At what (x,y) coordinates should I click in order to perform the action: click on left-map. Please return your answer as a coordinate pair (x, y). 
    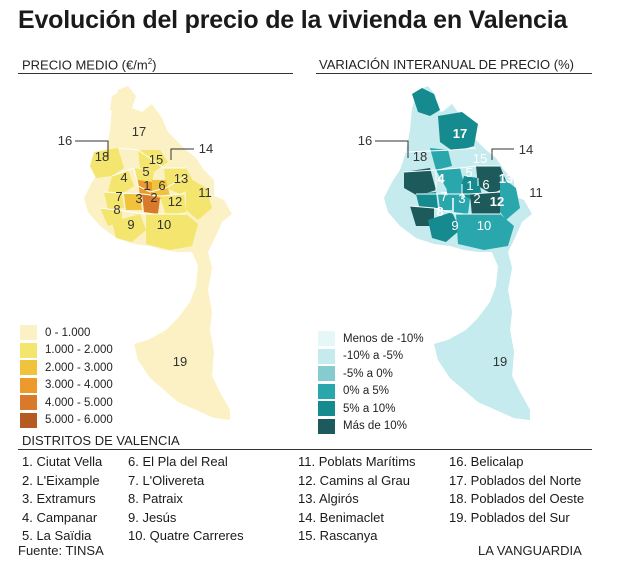
    Looking at the image, I should click on (158, 253).